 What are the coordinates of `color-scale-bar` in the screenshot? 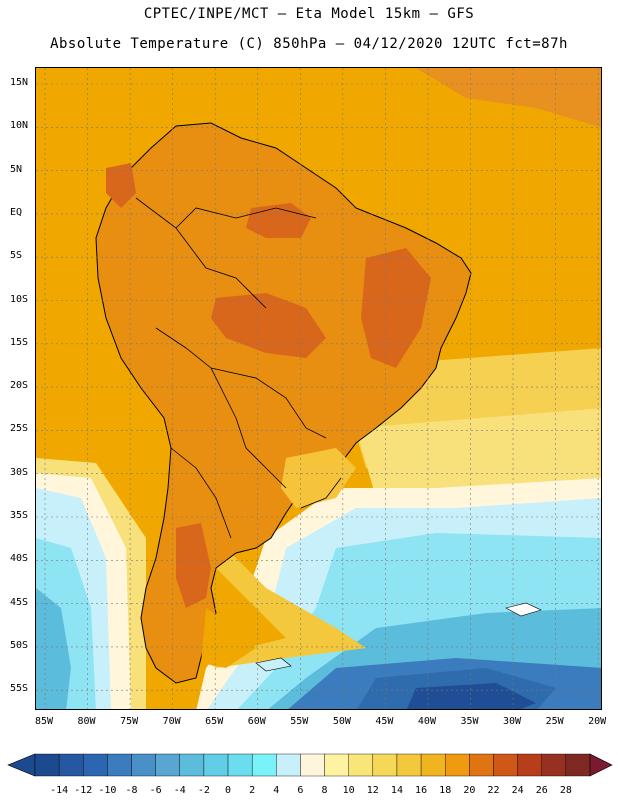 It's located at (310, 765).